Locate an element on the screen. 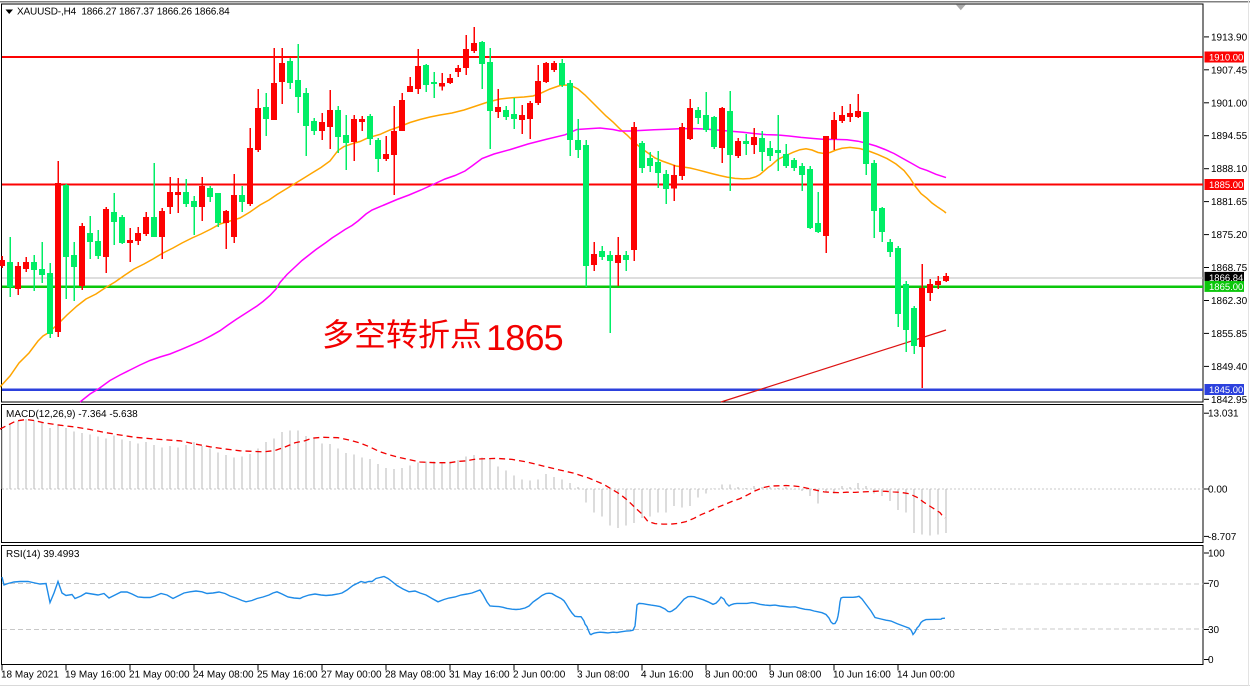 The height and width of the screenshot is (688, 1250). svg-text: 1862.30 is located at coordinates (1229, 301).